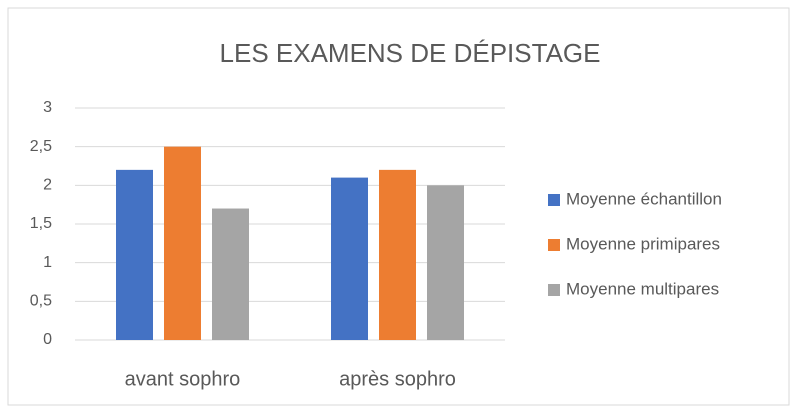 Image resolution: width=790 pixels, height=406 pixels. What do you see at coordinates (410, 53) in the screenshot?
I see `chart-title: LES EXAMENS DE DÉPISTAGE` at bounding box center [410, 53].